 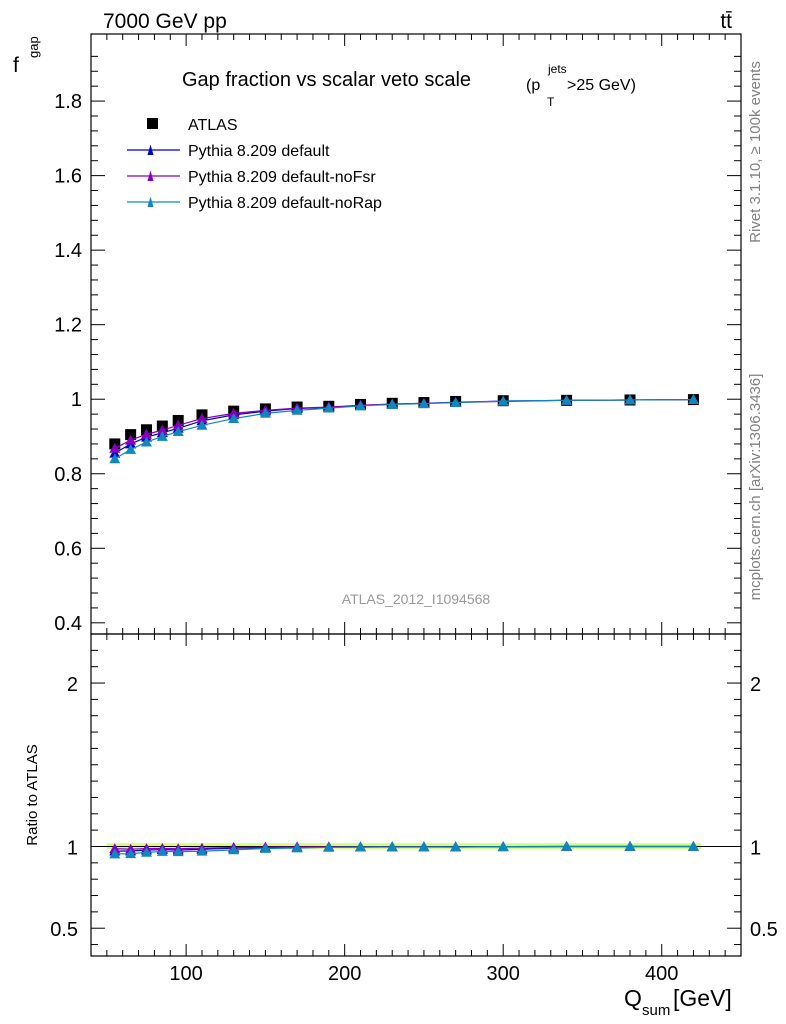 I want to click on title-sup: jets, so click(x=557, y=69).